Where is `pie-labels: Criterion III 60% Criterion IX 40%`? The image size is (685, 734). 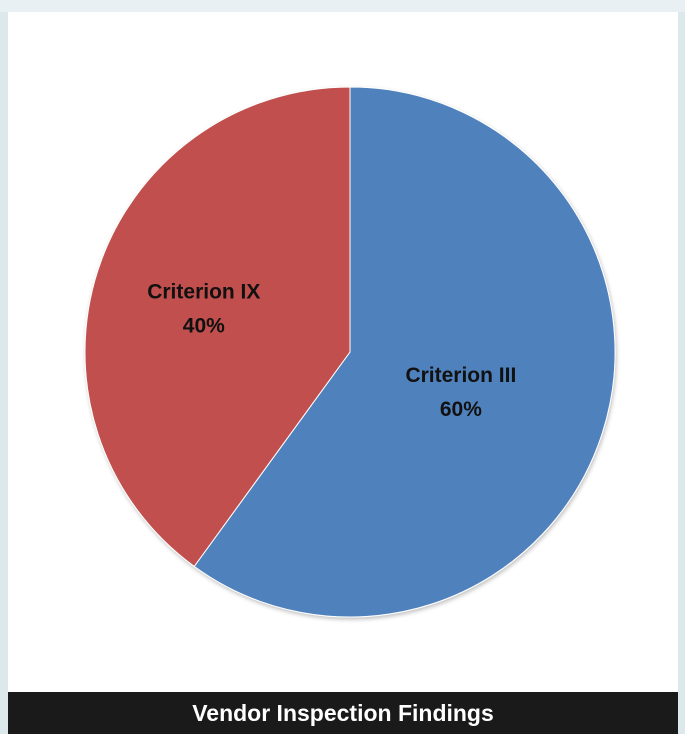
pie-labels: Criterion III 60% Criterion IX 40% is located at coordinates (331, 351).